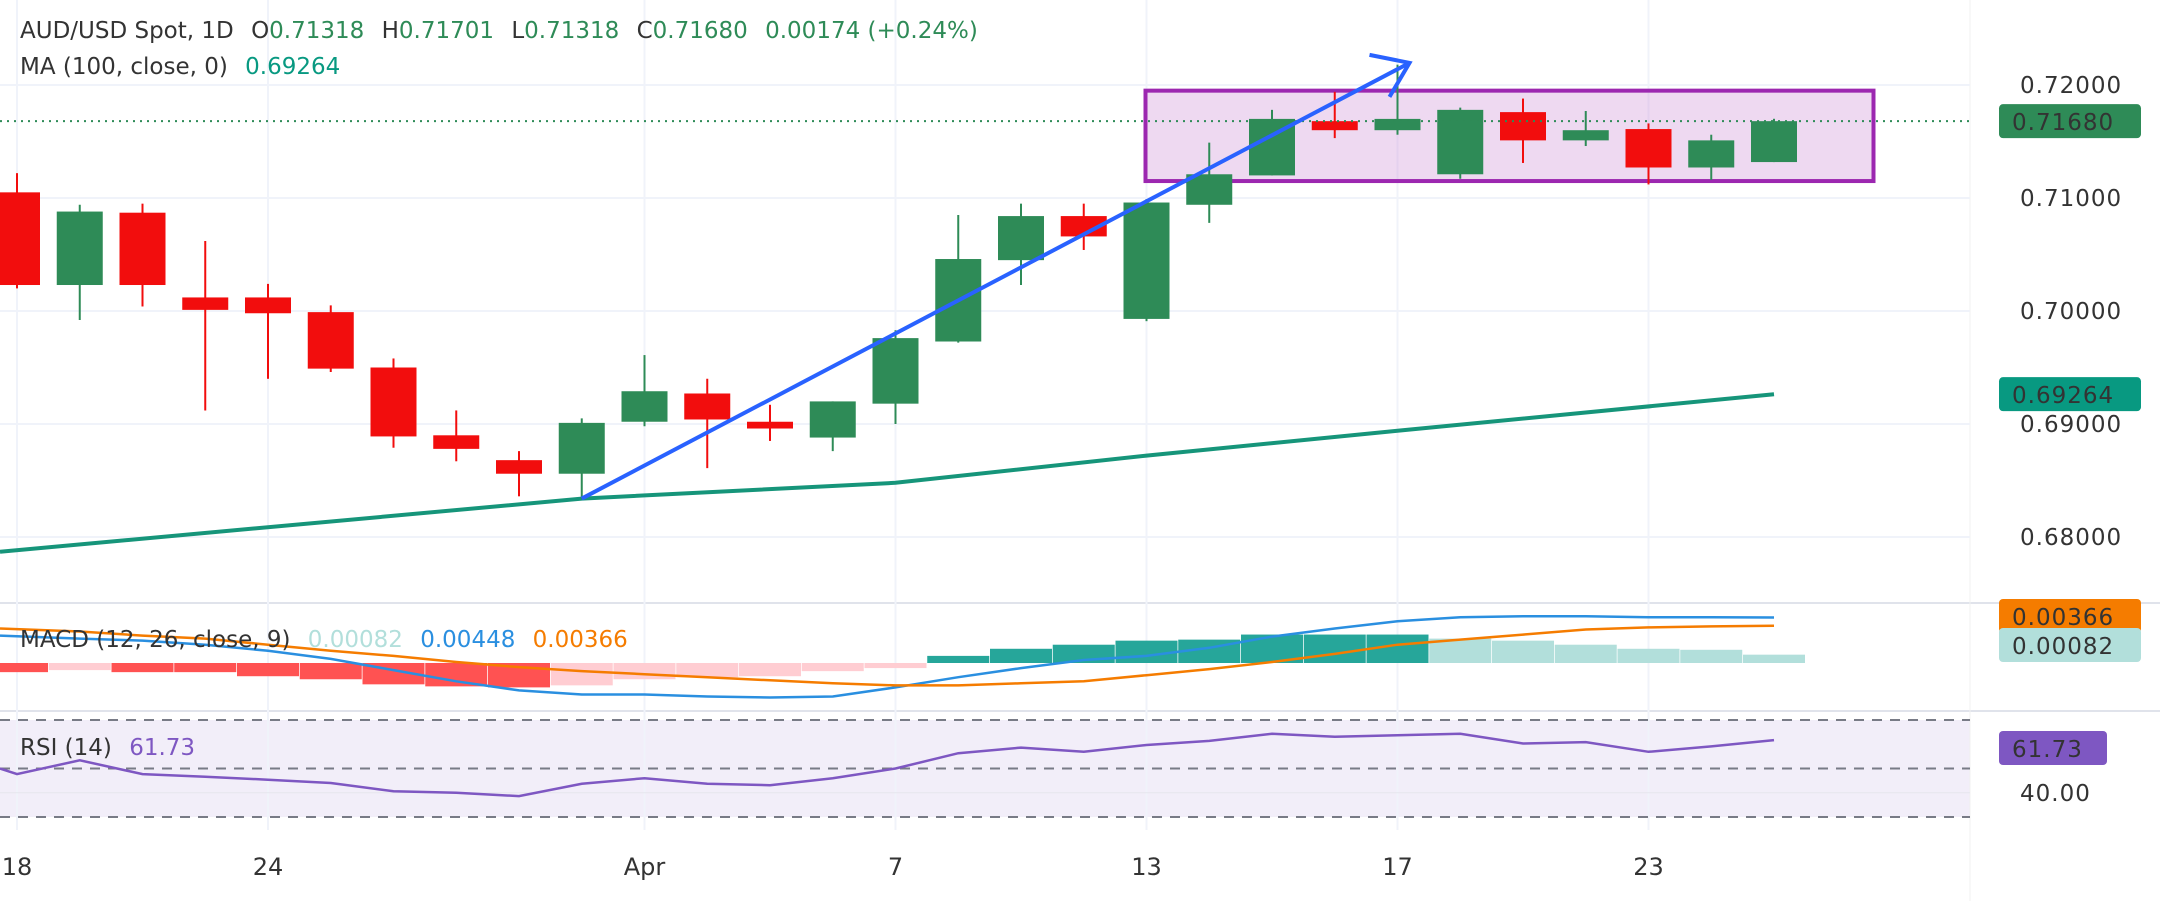 The width and height of the screenshot is (2160, 901). Describe the element at coordinates (355, 640) in the screenshot. I see `macd-hist-value: 0.00082` at that location.